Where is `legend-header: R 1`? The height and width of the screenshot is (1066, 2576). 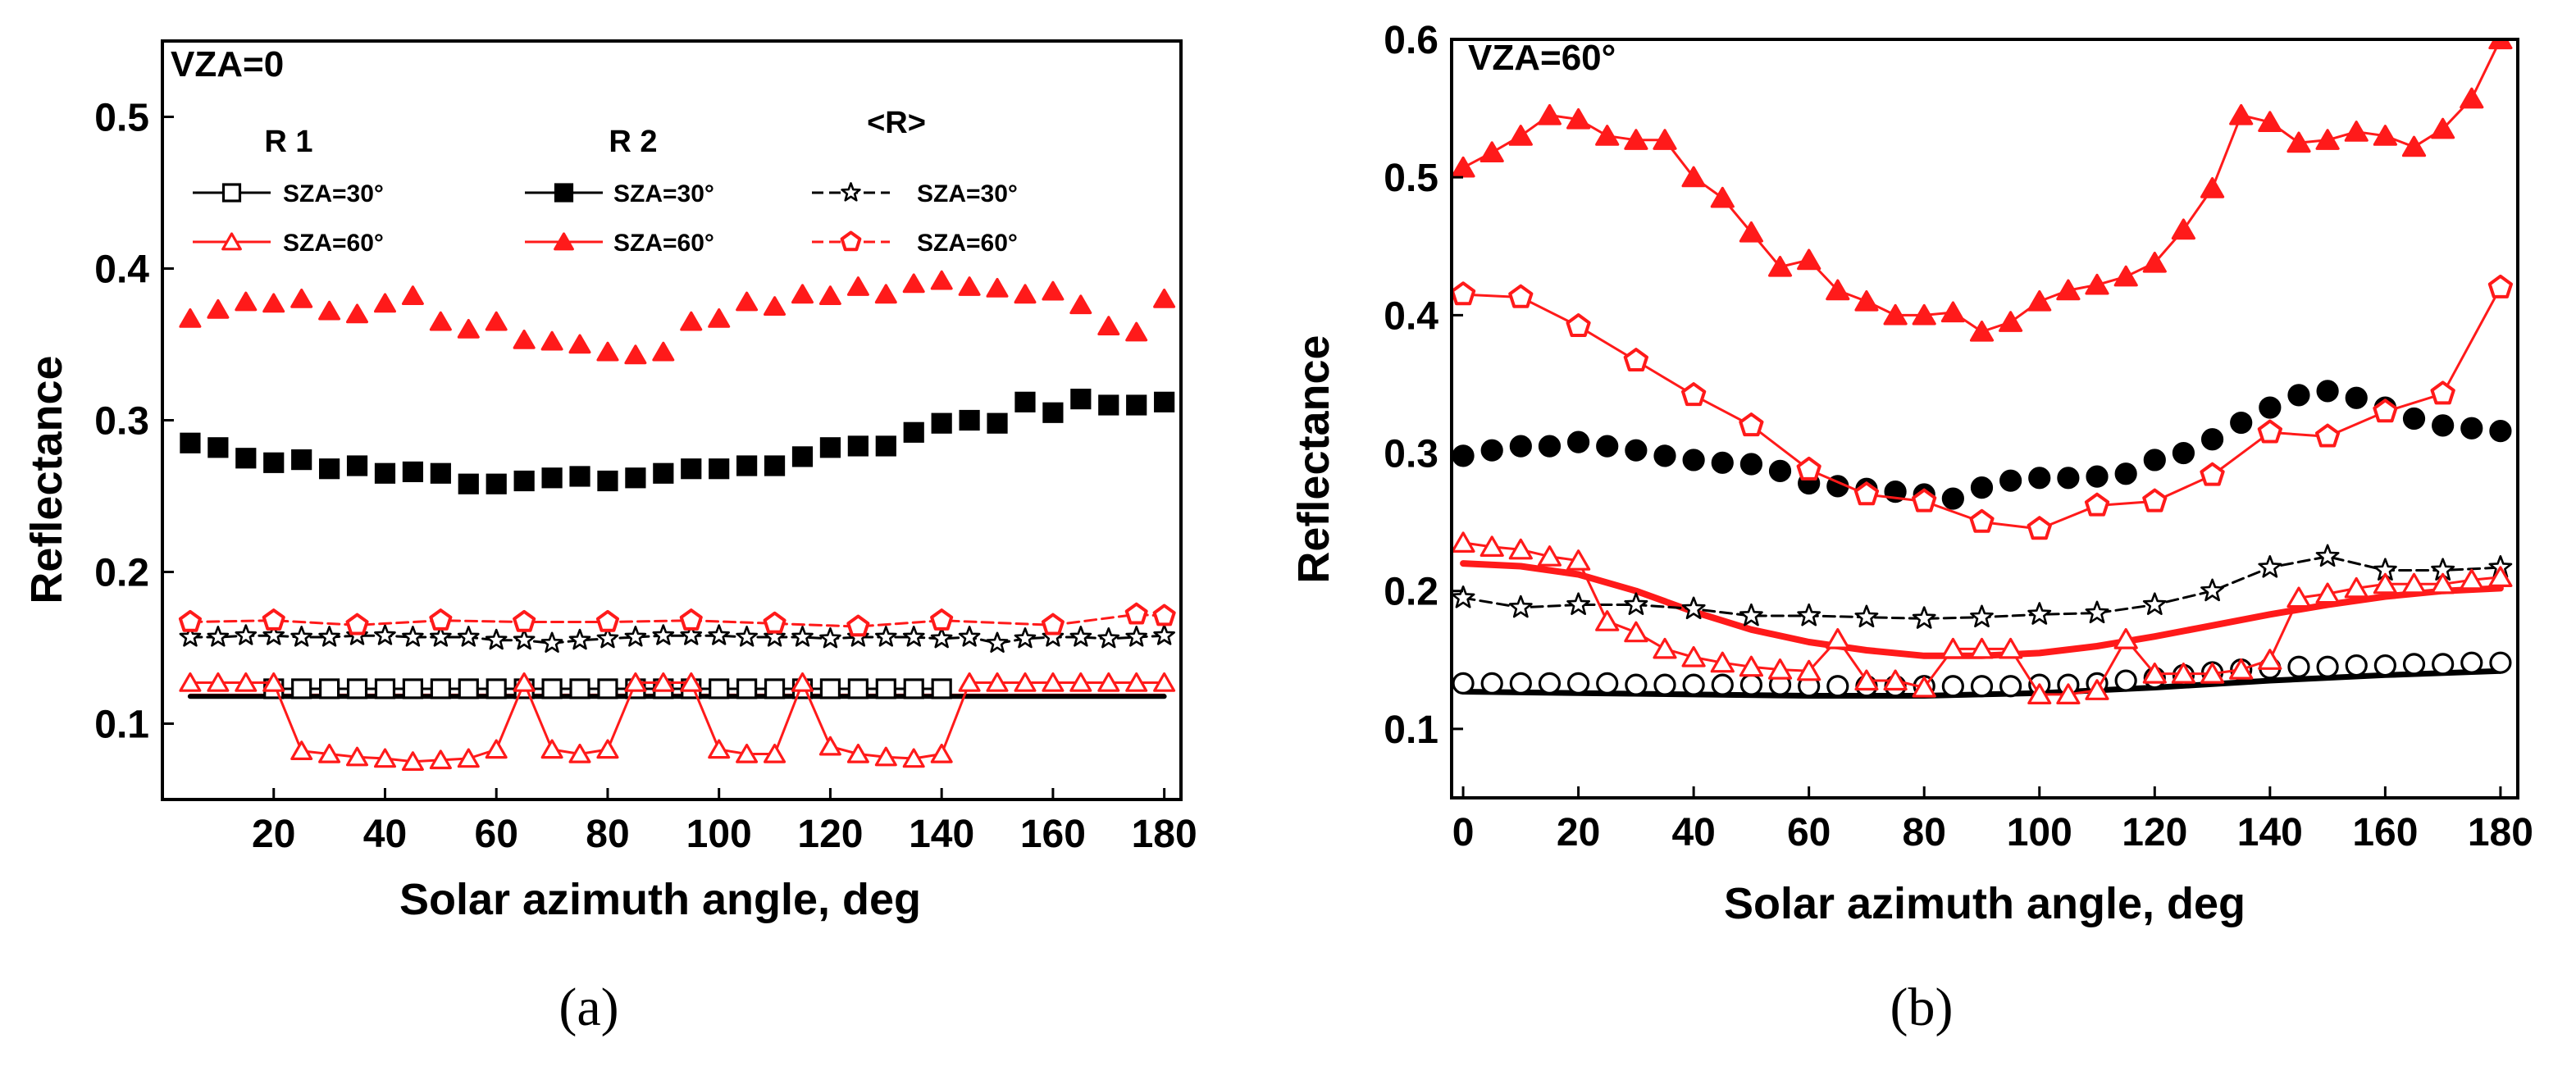
legend-header: R 1 is located at coordinates (288, 142).